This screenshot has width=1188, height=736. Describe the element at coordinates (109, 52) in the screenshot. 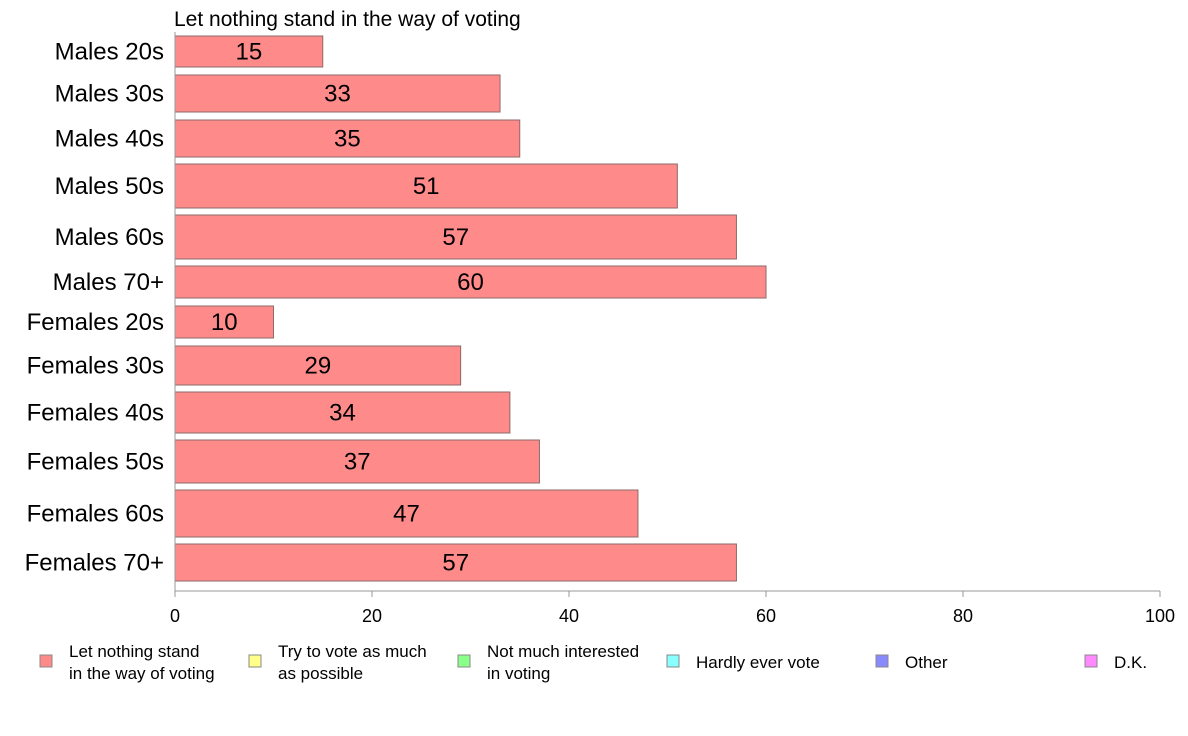

I see `category-label: Males 20s` at that location.